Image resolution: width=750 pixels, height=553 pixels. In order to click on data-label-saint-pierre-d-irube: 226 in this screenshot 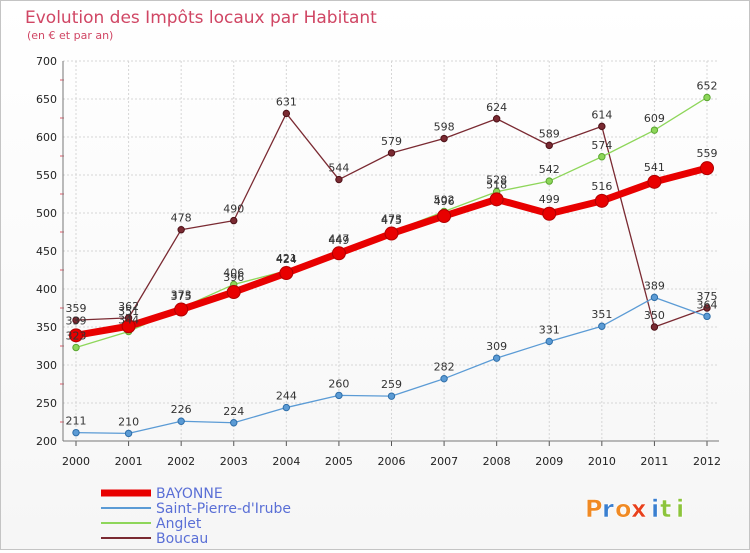, I will do `click(181, 409)`.